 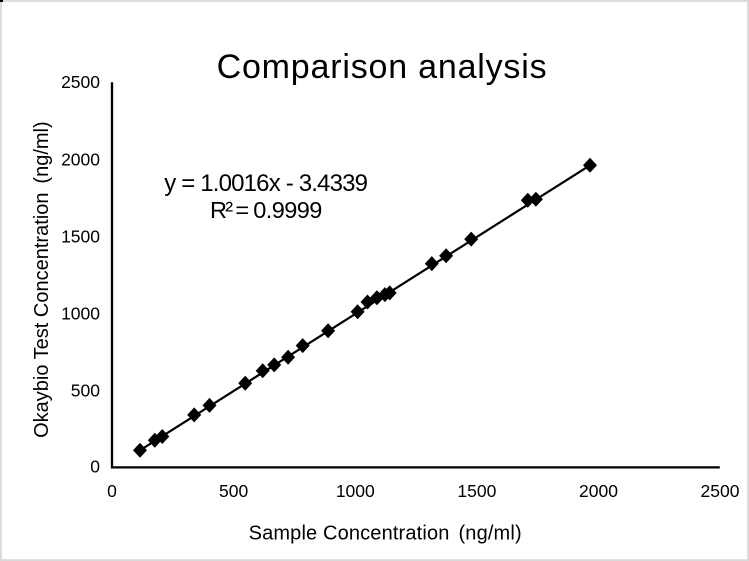 I want to click on svg-text: Comparison analysis, so click(x=382, y=67).